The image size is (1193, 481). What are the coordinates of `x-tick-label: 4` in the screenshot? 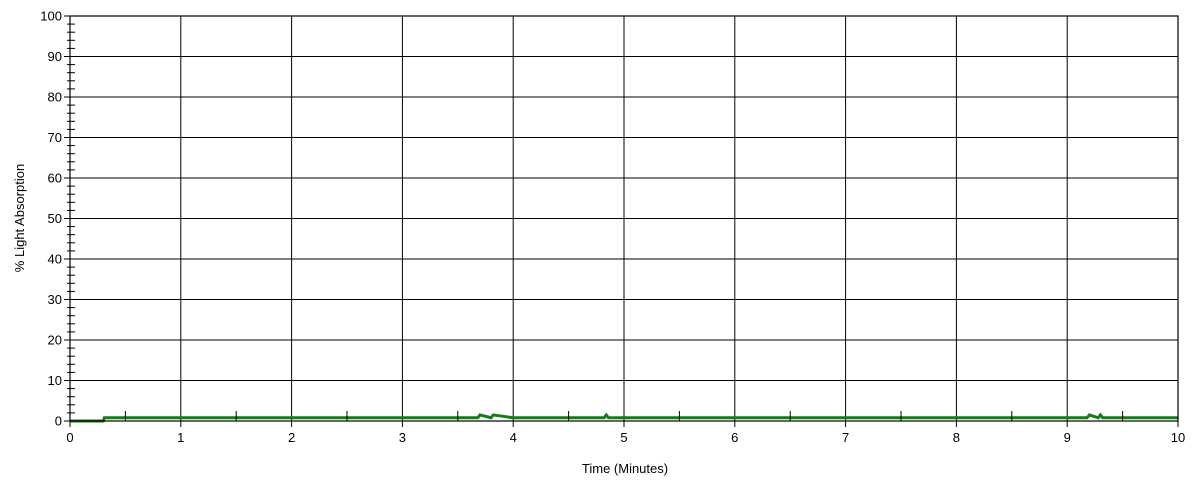 It's located at (513, 437).